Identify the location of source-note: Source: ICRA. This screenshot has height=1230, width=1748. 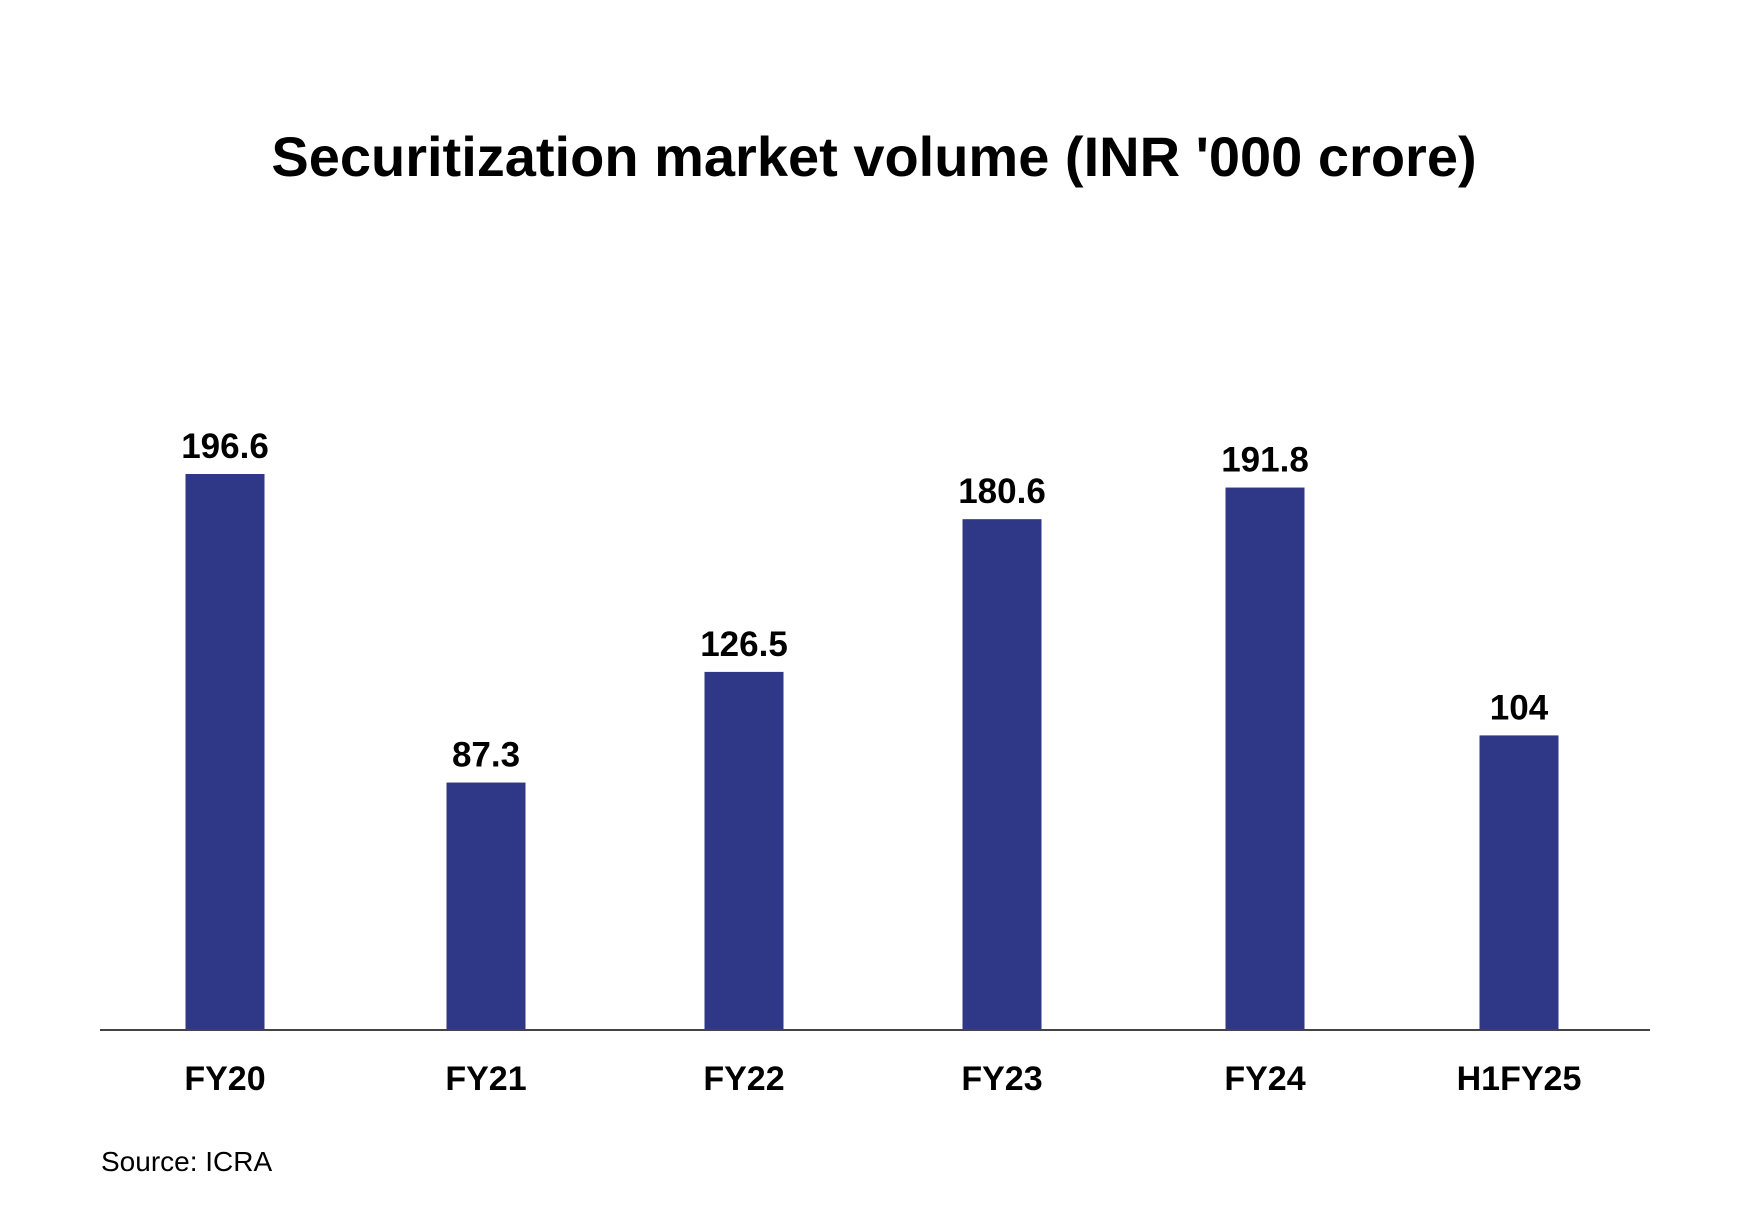
(187, 1161).